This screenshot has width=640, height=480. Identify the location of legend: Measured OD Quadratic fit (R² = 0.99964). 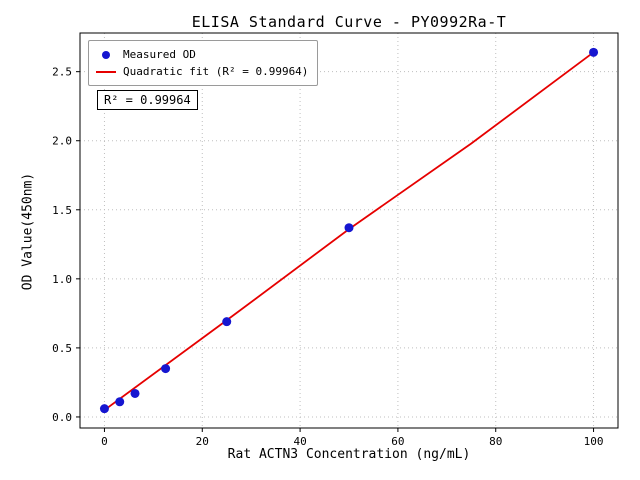
(203, 63).